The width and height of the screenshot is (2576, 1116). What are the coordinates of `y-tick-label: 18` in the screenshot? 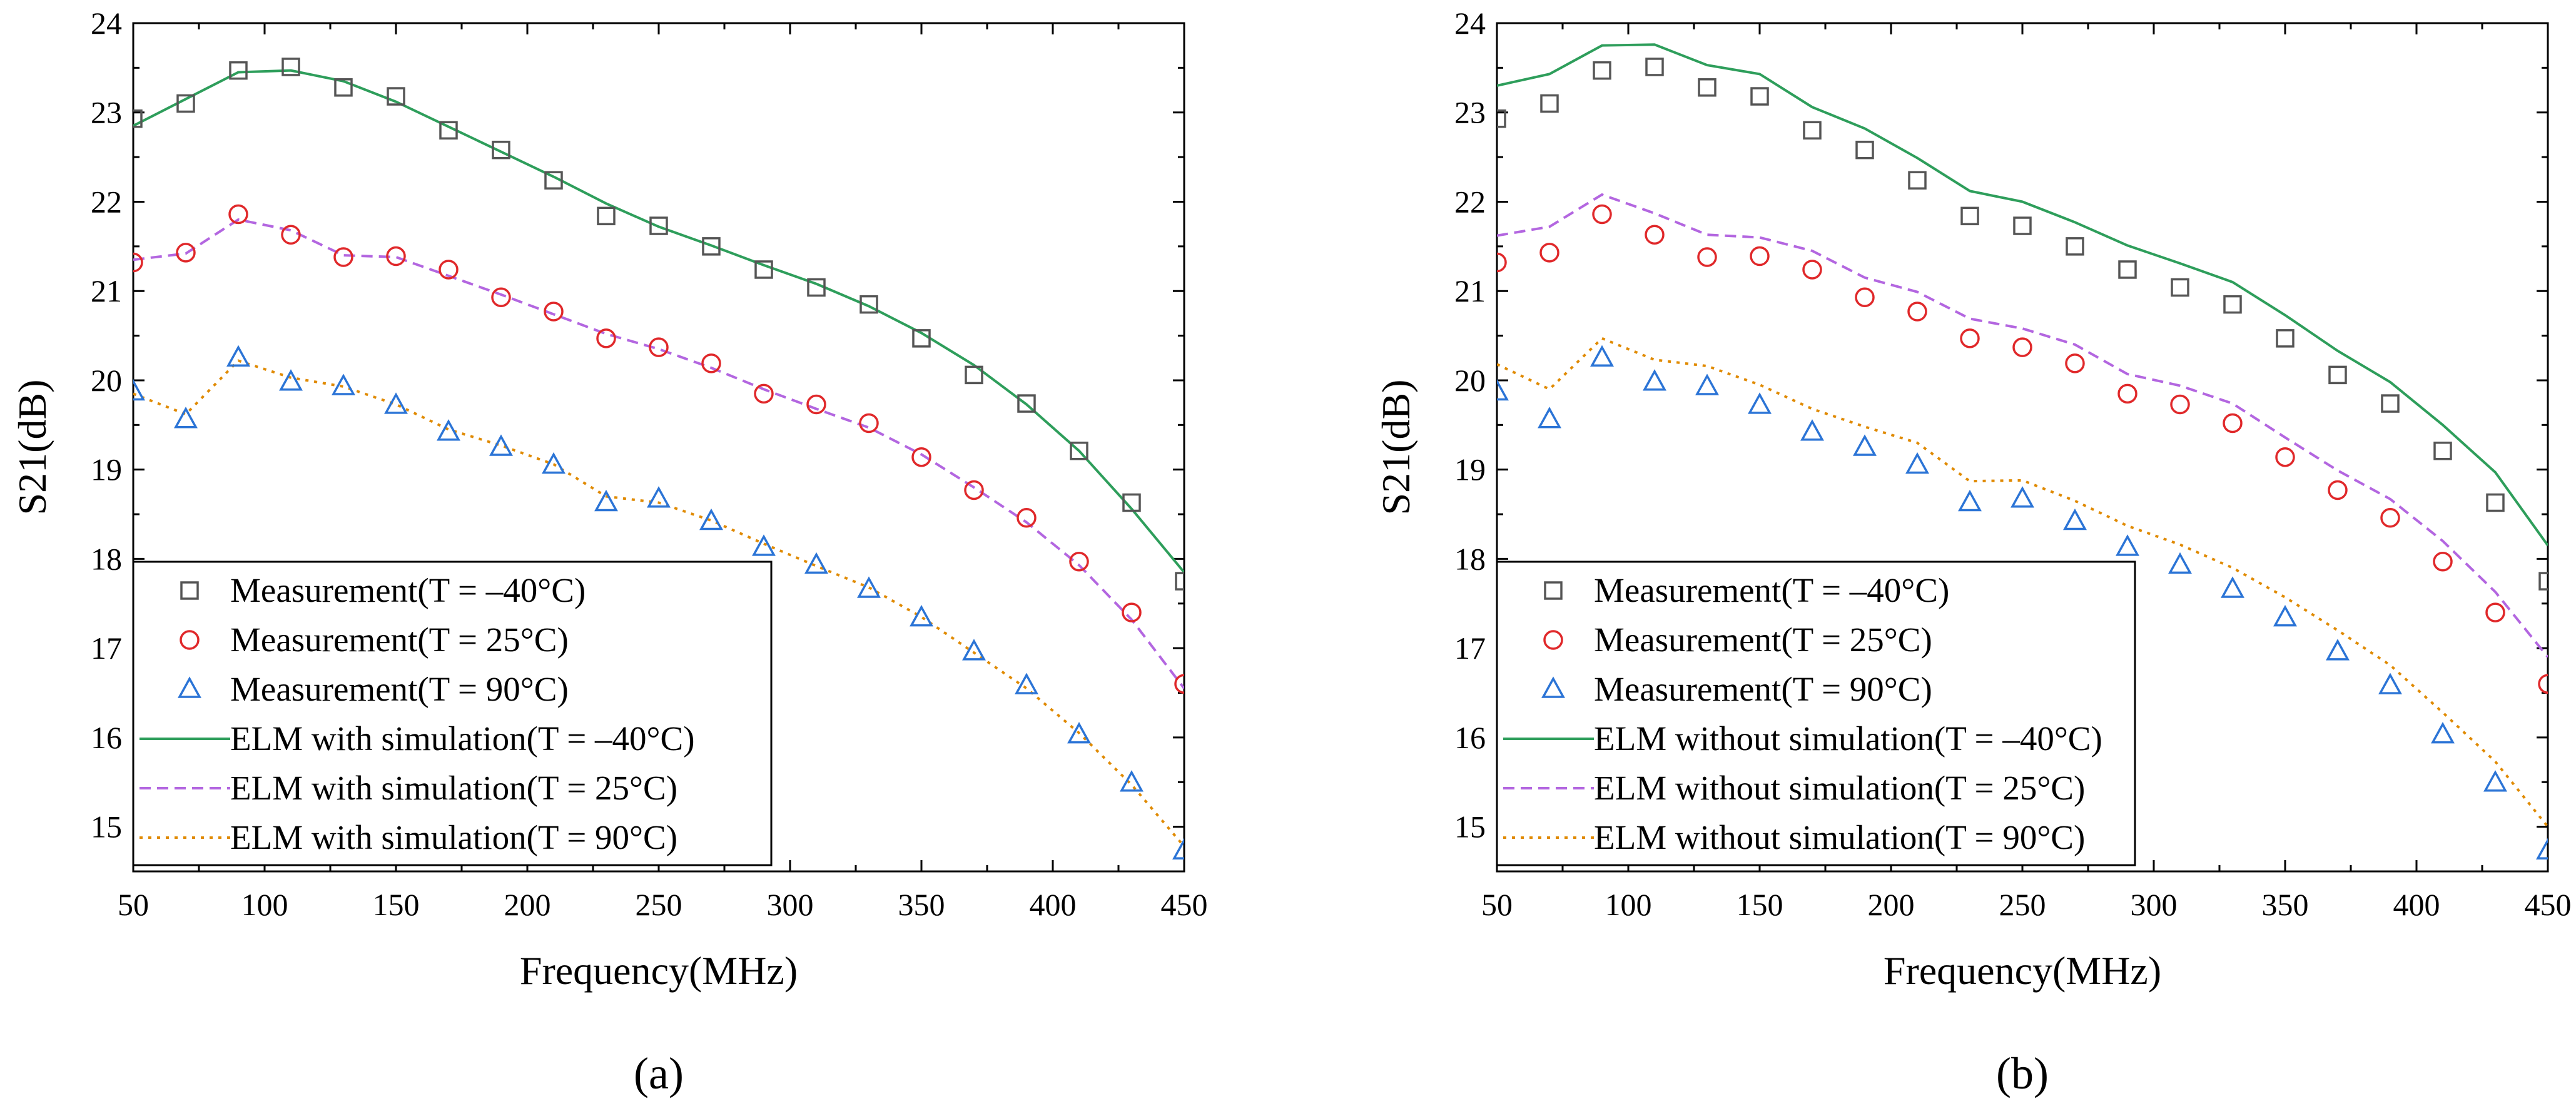 It's located at (1470, 558).